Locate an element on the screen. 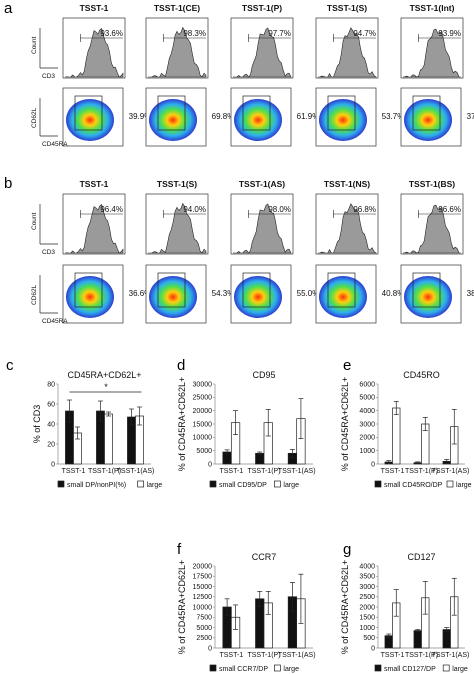 Image resolution: width=474 pixels, height=674 pixels. y-tick-label: 1500 is located at coordinates (367, 618).